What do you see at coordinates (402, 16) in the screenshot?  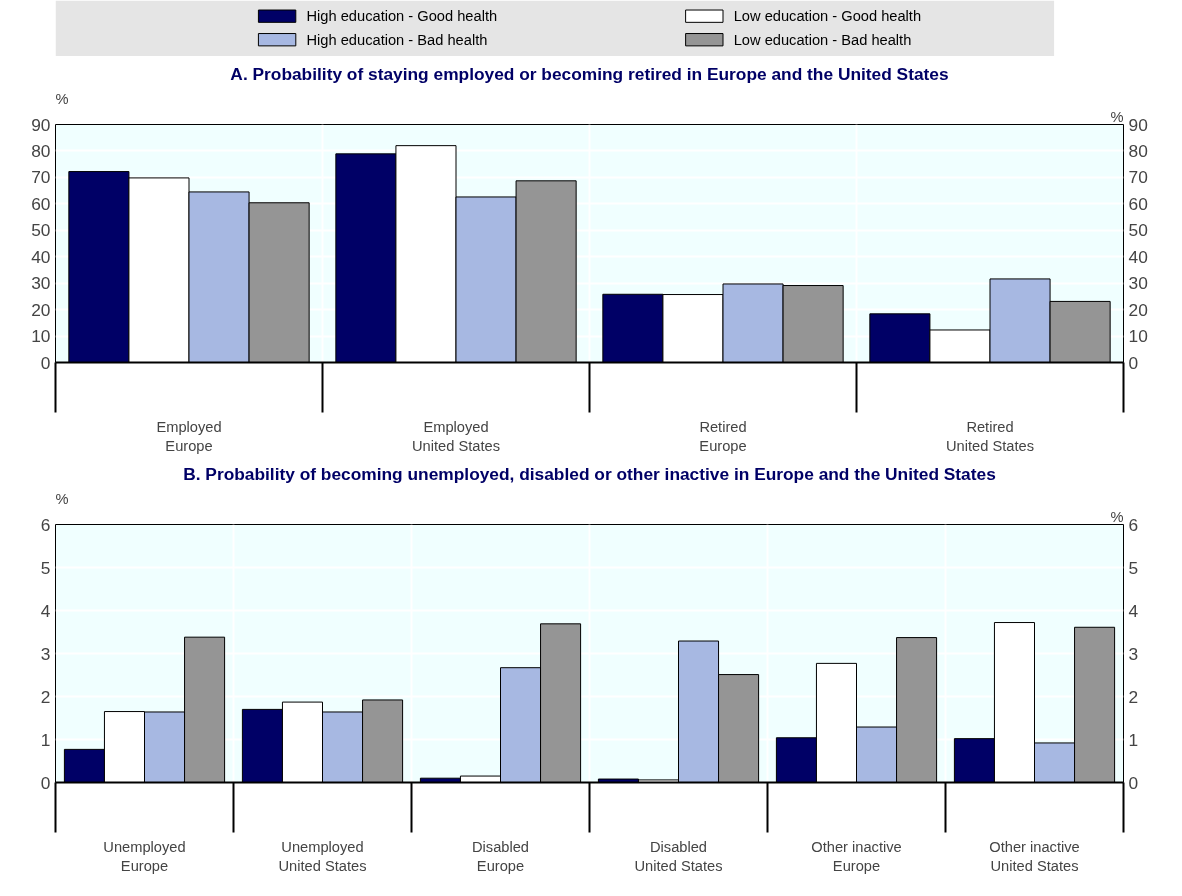 I see `legend-label: High education - Good health` at bounding box center [402, 16].